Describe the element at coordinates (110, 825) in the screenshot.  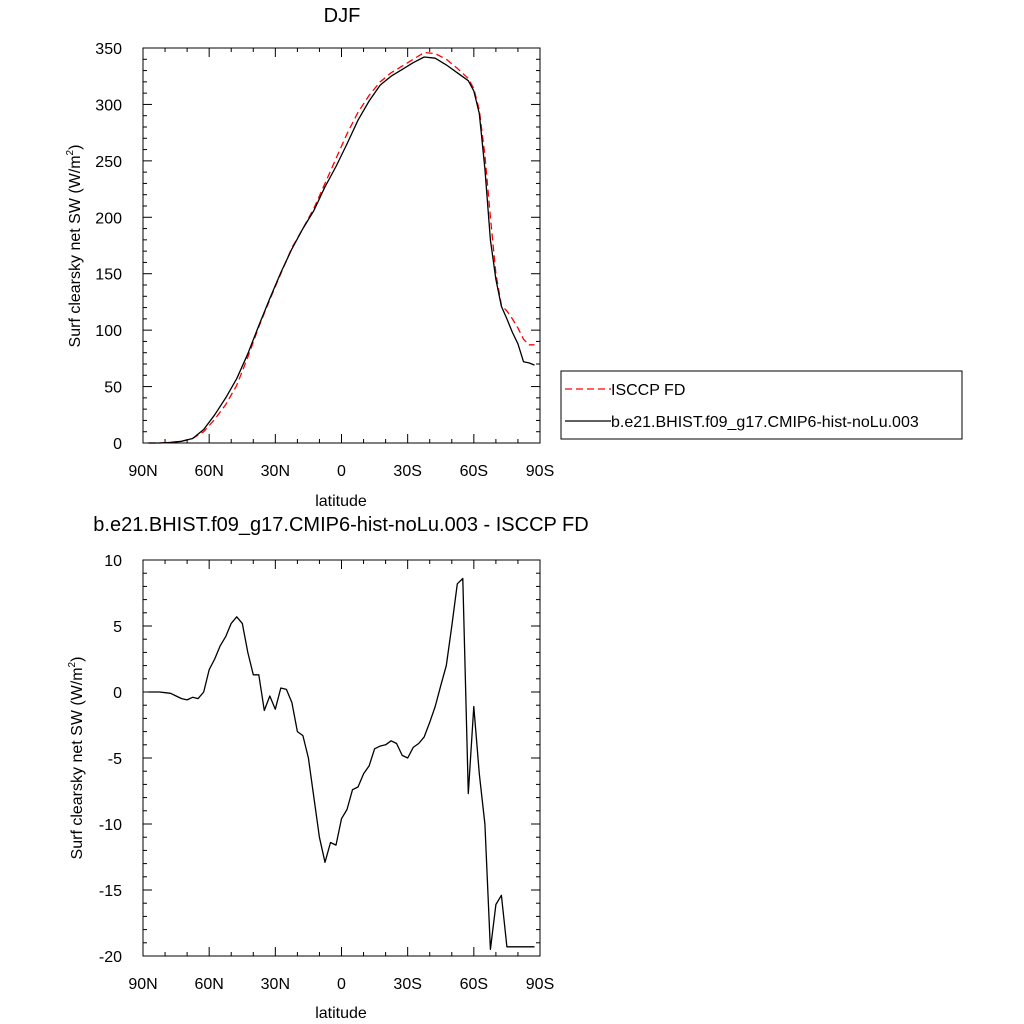
I see `y-tick-label: -10` at that location.